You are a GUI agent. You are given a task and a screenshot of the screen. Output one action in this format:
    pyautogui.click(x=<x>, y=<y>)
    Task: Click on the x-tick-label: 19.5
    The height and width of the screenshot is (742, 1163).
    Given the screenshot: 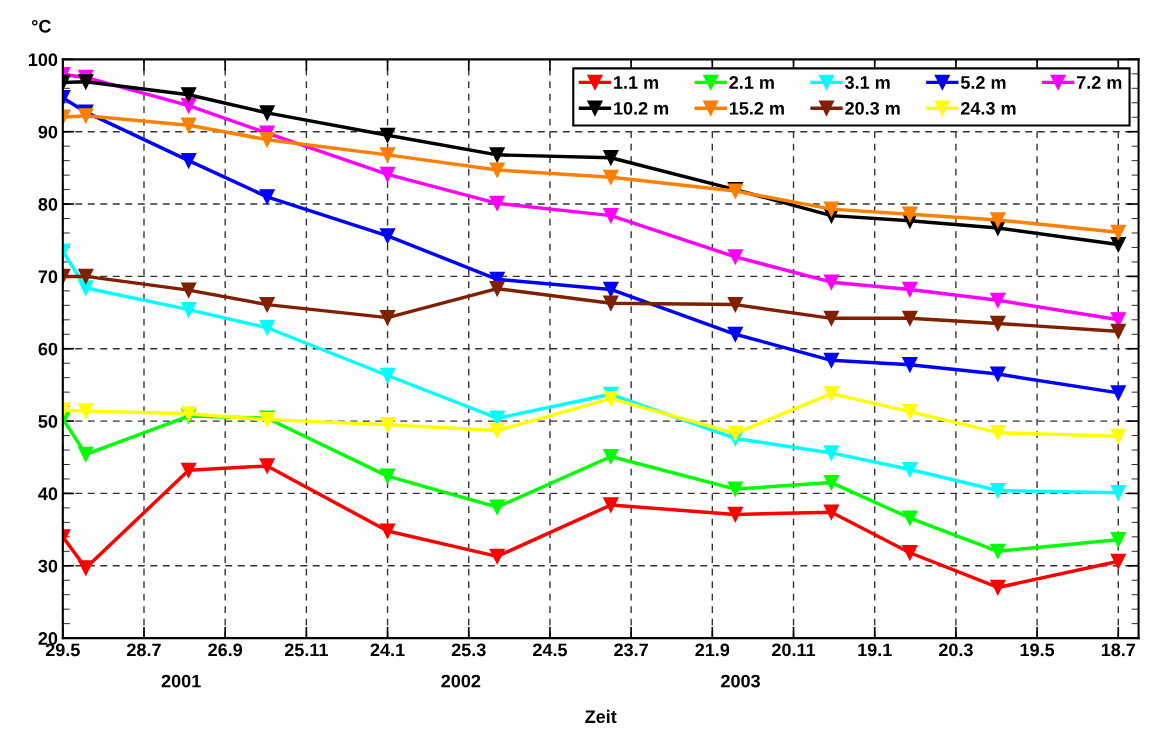 What is the action you would take?
    pyautogui.click(x=1037, y=650)
    